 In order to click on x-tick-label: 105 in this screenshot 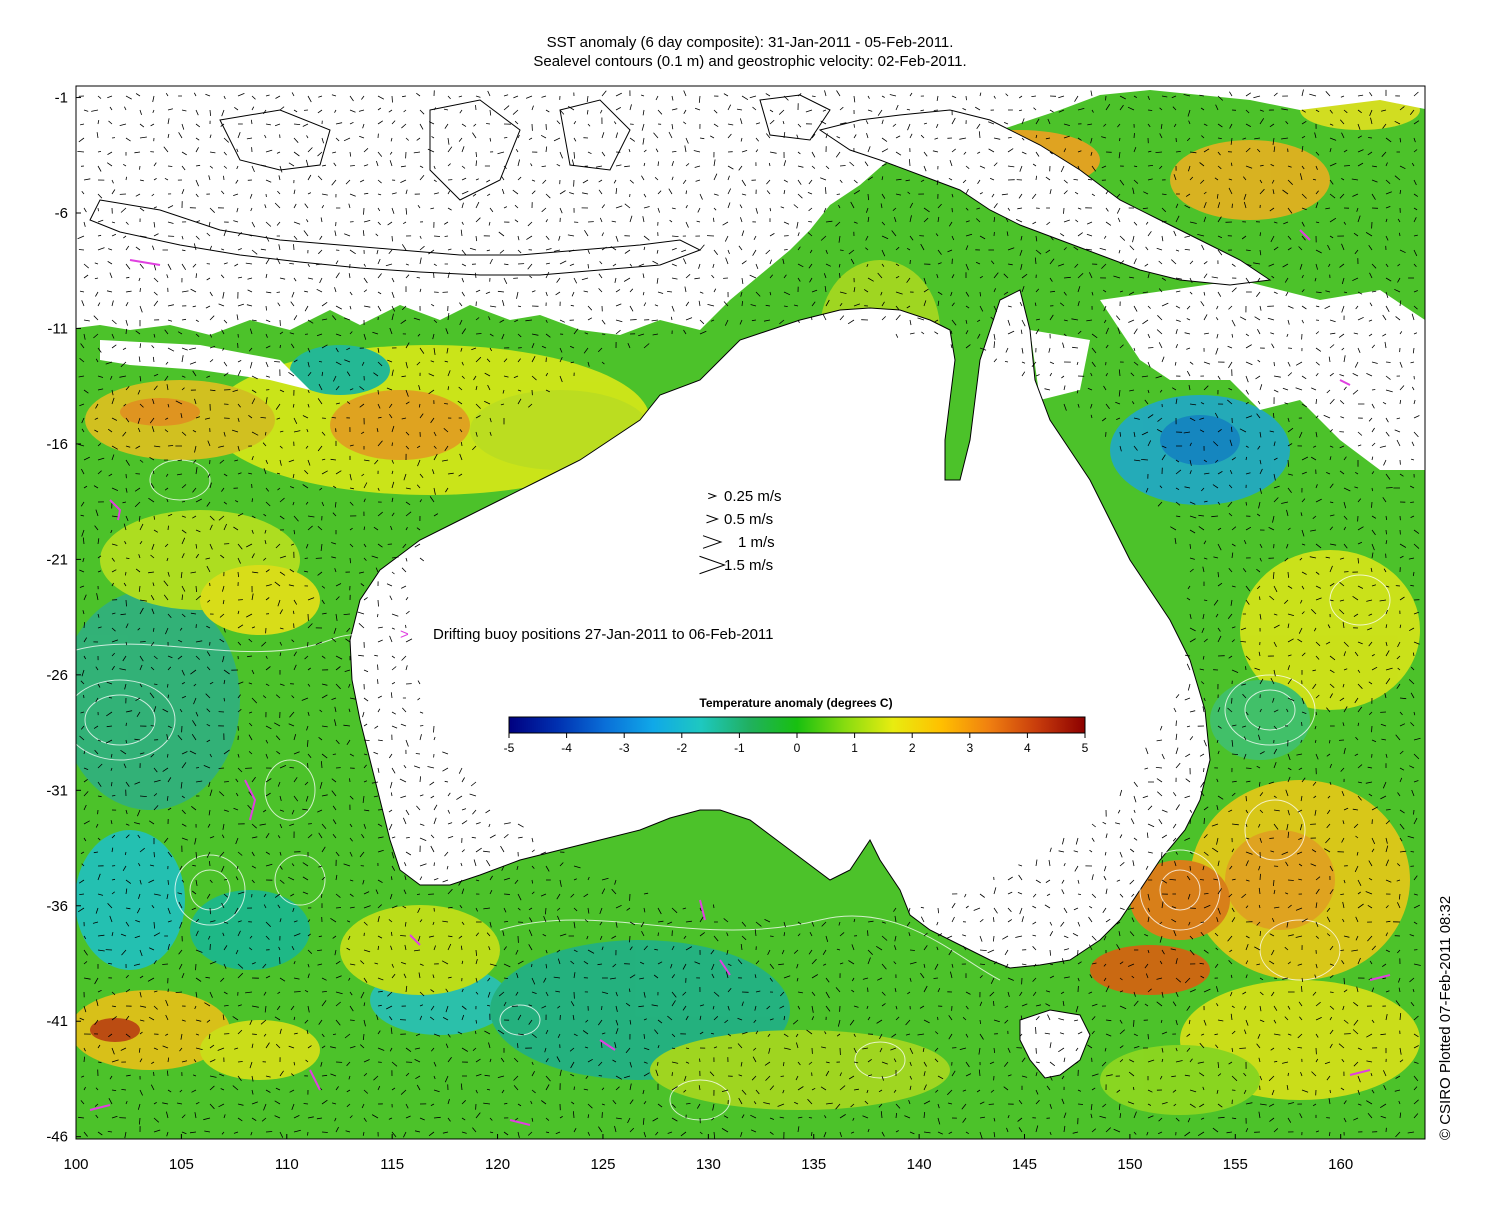, I will do `click(181, 1164)`.